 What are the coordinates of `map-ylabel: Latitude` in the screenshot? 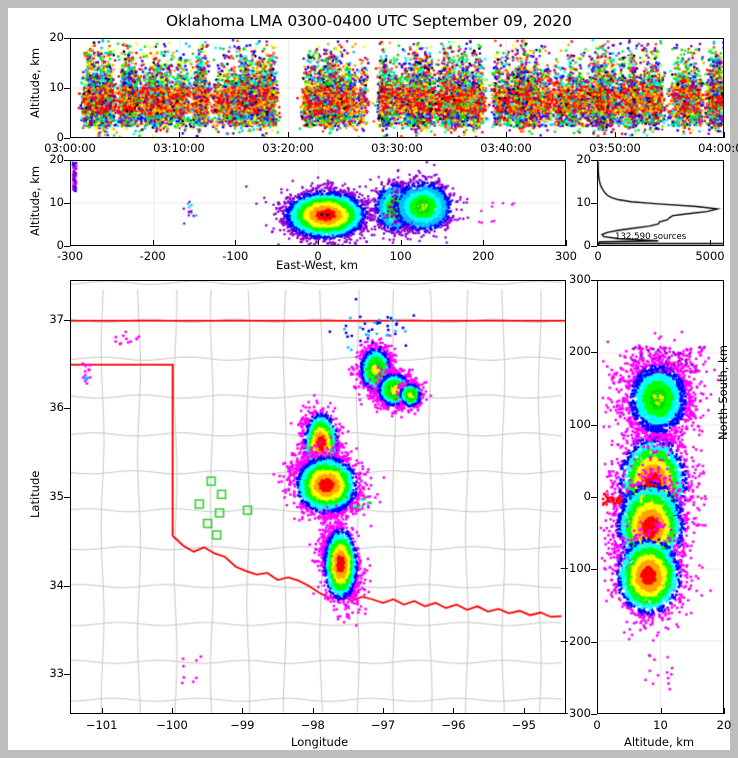 It's located at (35, 494).